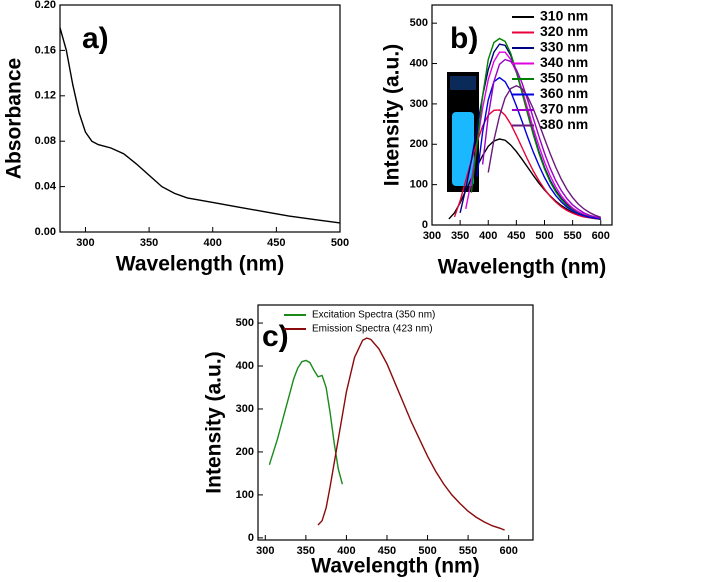 The width and height of the screenshot is (709, 582). I want to click on vial-glow, so click(463, 149).